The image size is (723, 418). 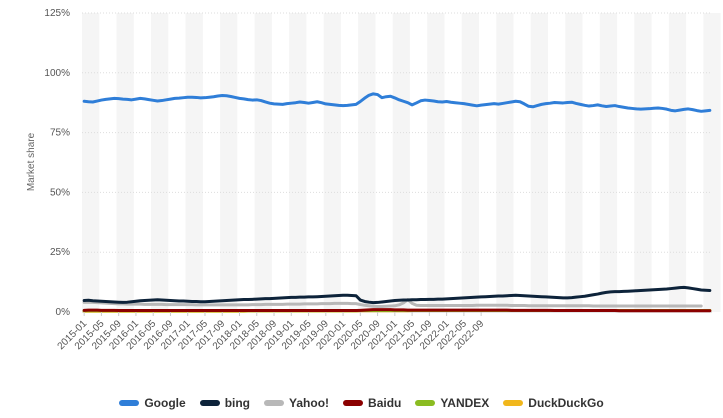 What do you see at coordinates (465, 403) in the screenshot?
I see `legend-label: YANDEX` at bounding box center [465, 403].